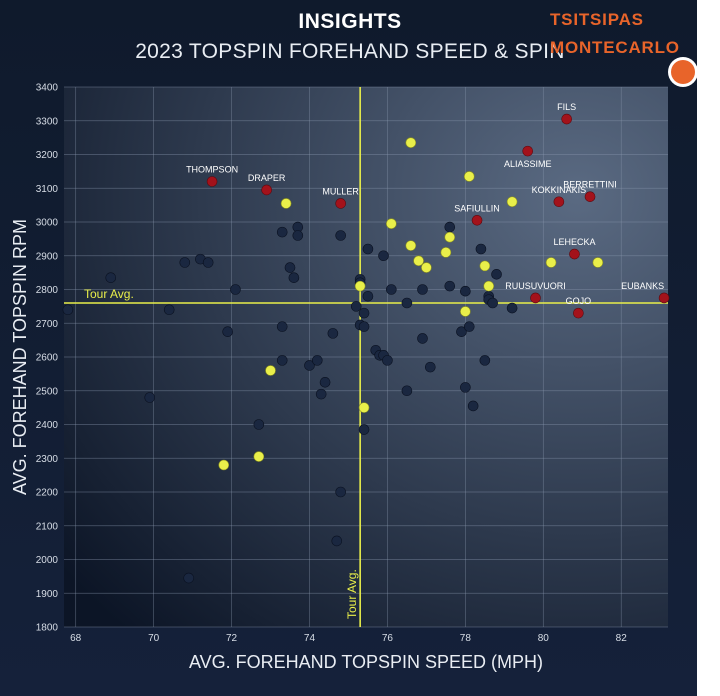  Describe the element at coordinates (47, 560) in the screenshot. I see `y-tick-label: 2000` at that location.